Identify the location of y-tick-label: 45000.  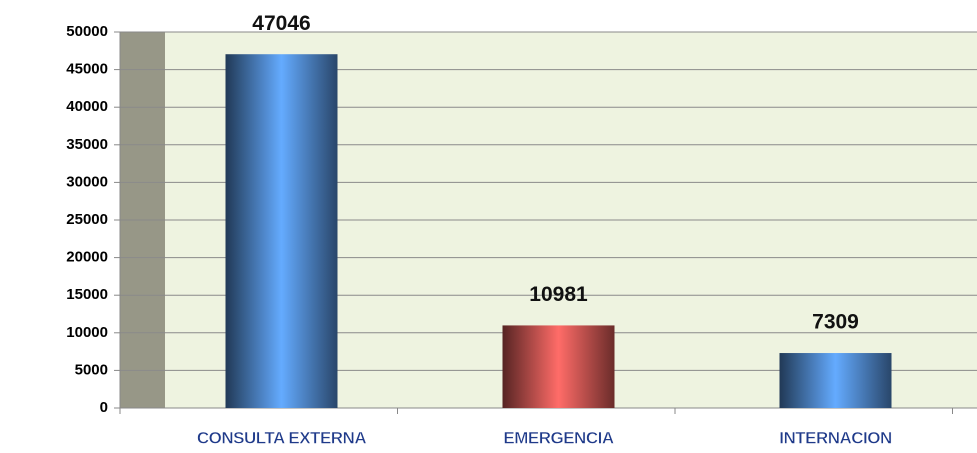
(87, 69).